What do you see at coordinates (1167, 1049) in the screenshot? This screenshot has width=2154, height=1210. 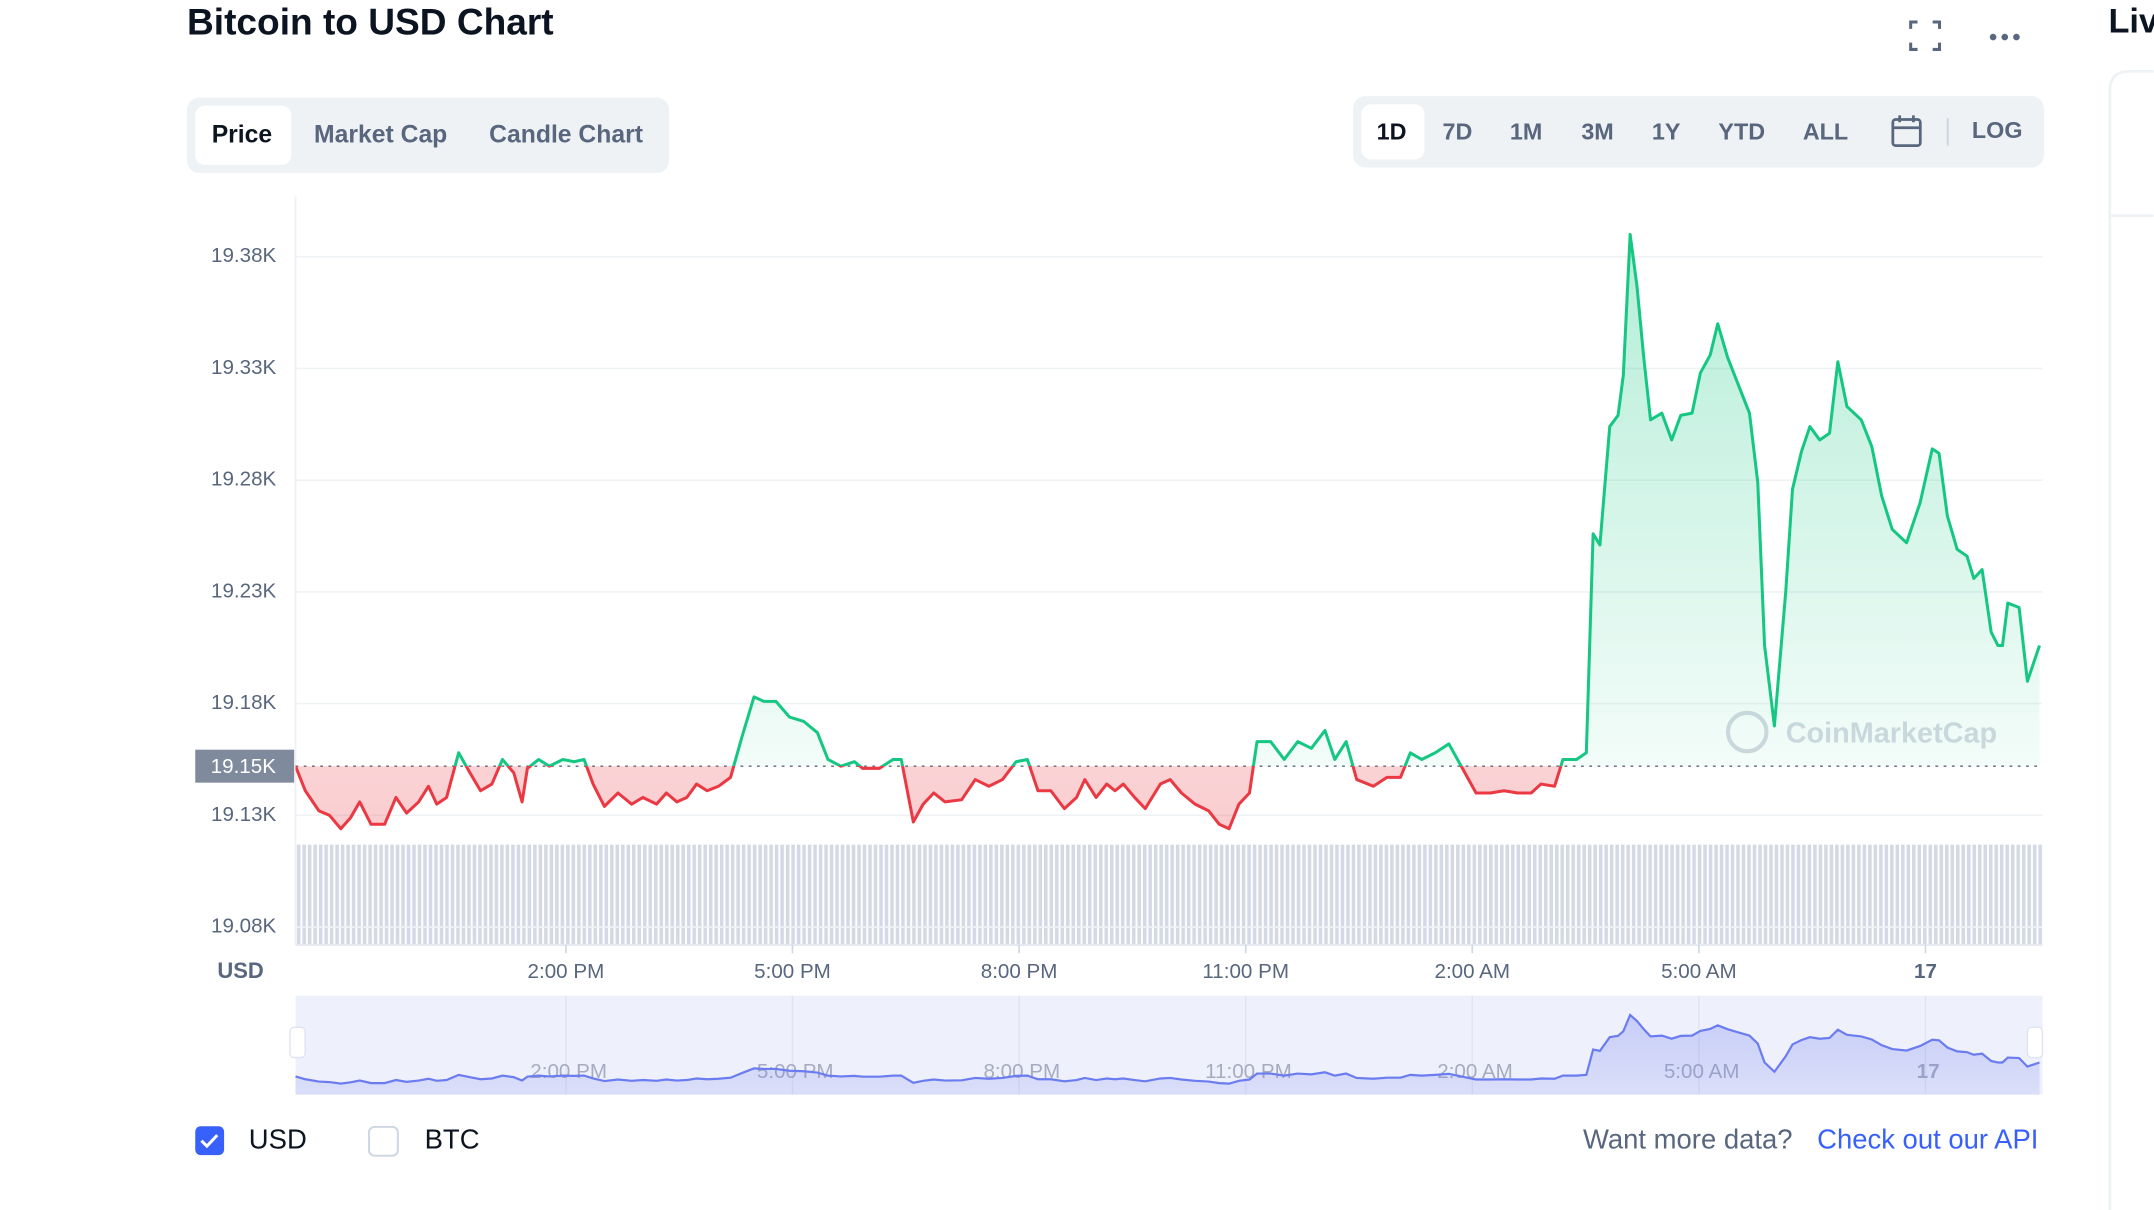 I see `navigator-line` at bounding box center [1167, 1049].